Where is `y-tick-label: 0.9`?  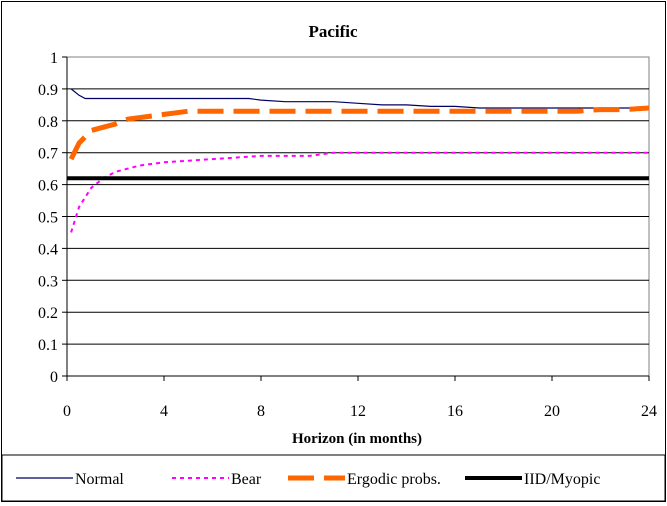 y-tick-label: 0.9 is located at coordinates (48, 90).